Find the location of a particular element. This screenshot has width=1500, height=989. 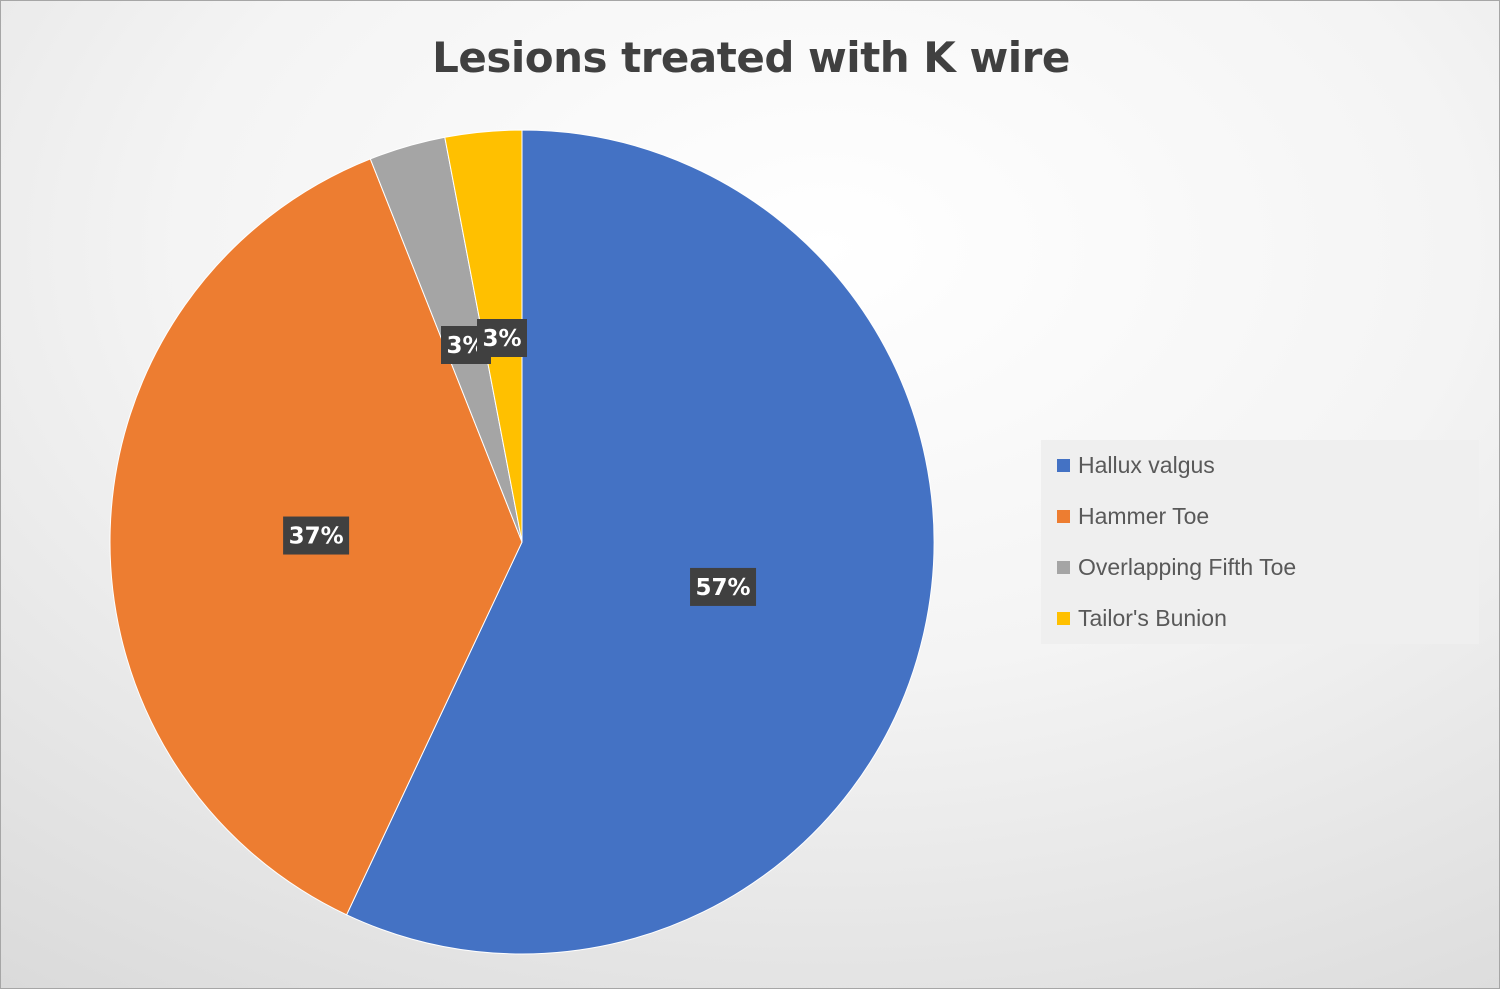

legend-label: Hammer Toe is located at coordinates (1144, 515).